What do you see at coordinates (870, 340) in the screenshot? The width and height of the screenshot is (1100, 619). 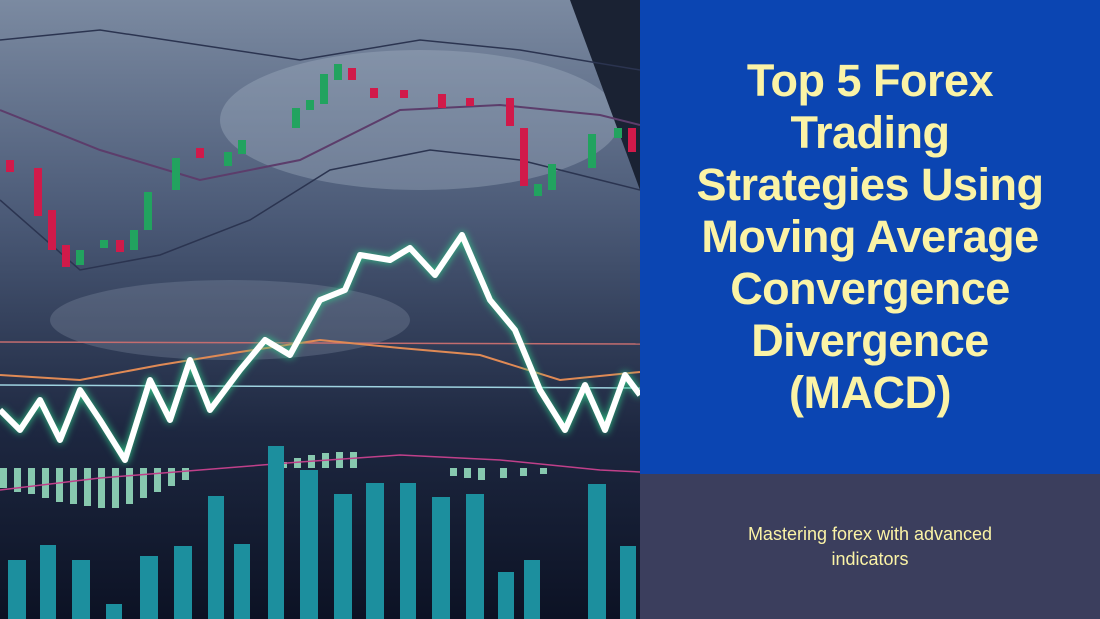 I see `title-line: Divergence` at bounding box center [870, 340].